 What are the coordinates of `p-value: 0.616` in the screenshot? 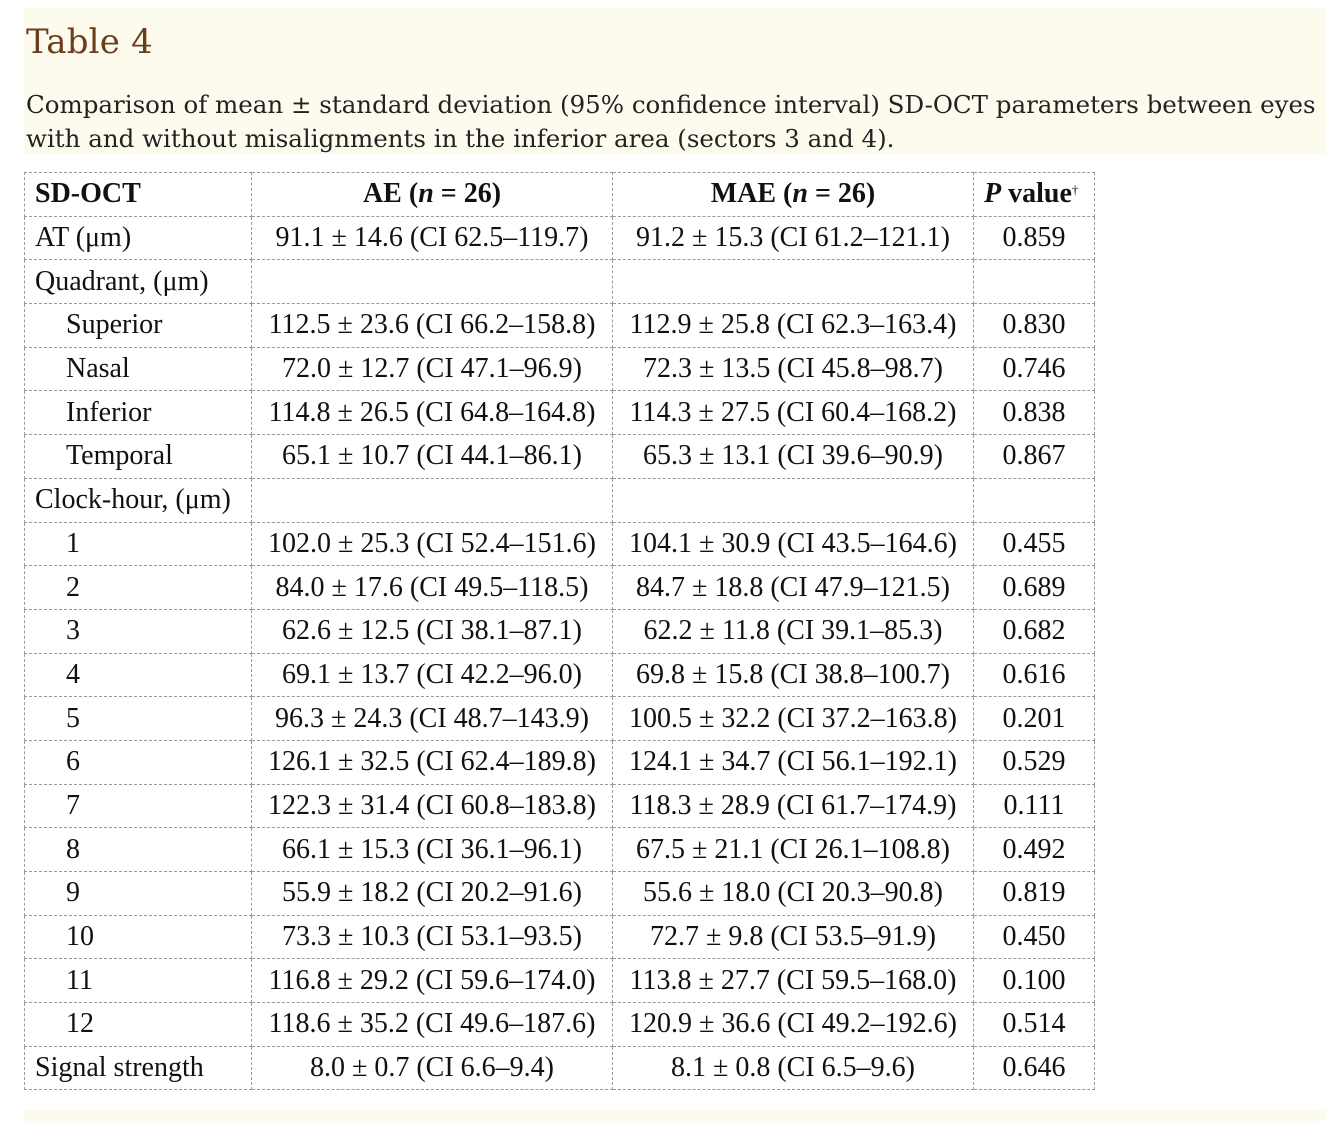 It's located at (1034, 675).